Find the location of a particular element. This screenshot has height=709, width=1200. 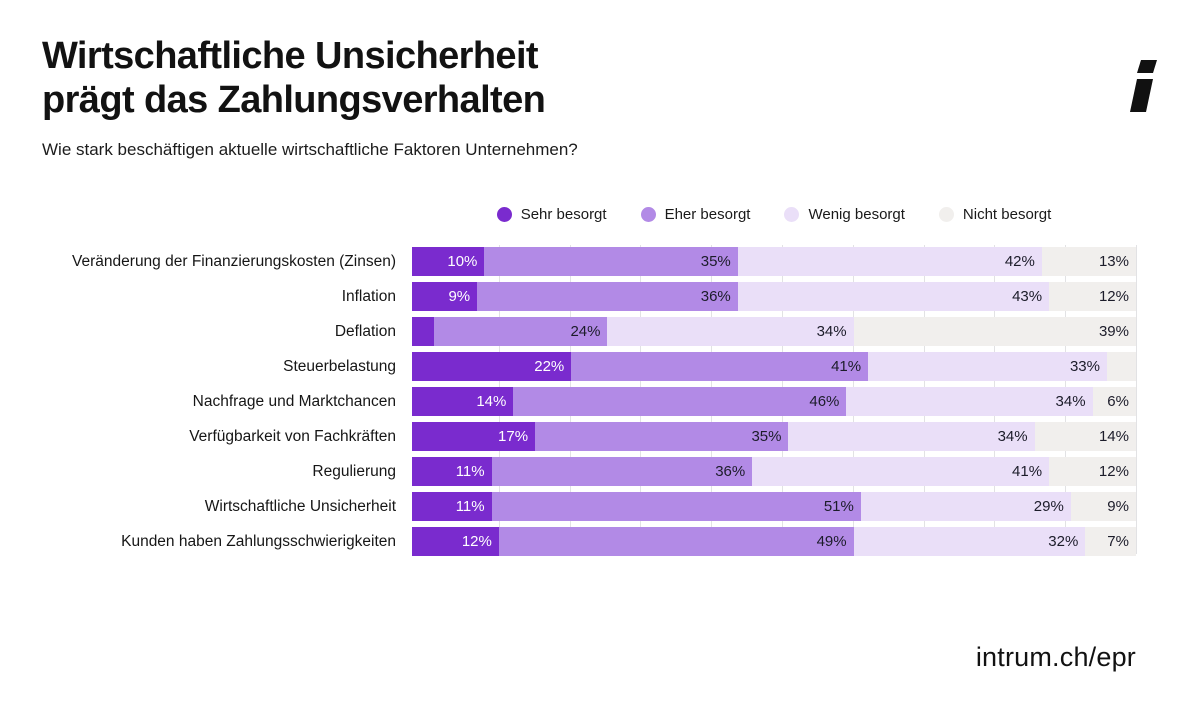

segment-value-label: 42% is located at coordinates (1019, 262).